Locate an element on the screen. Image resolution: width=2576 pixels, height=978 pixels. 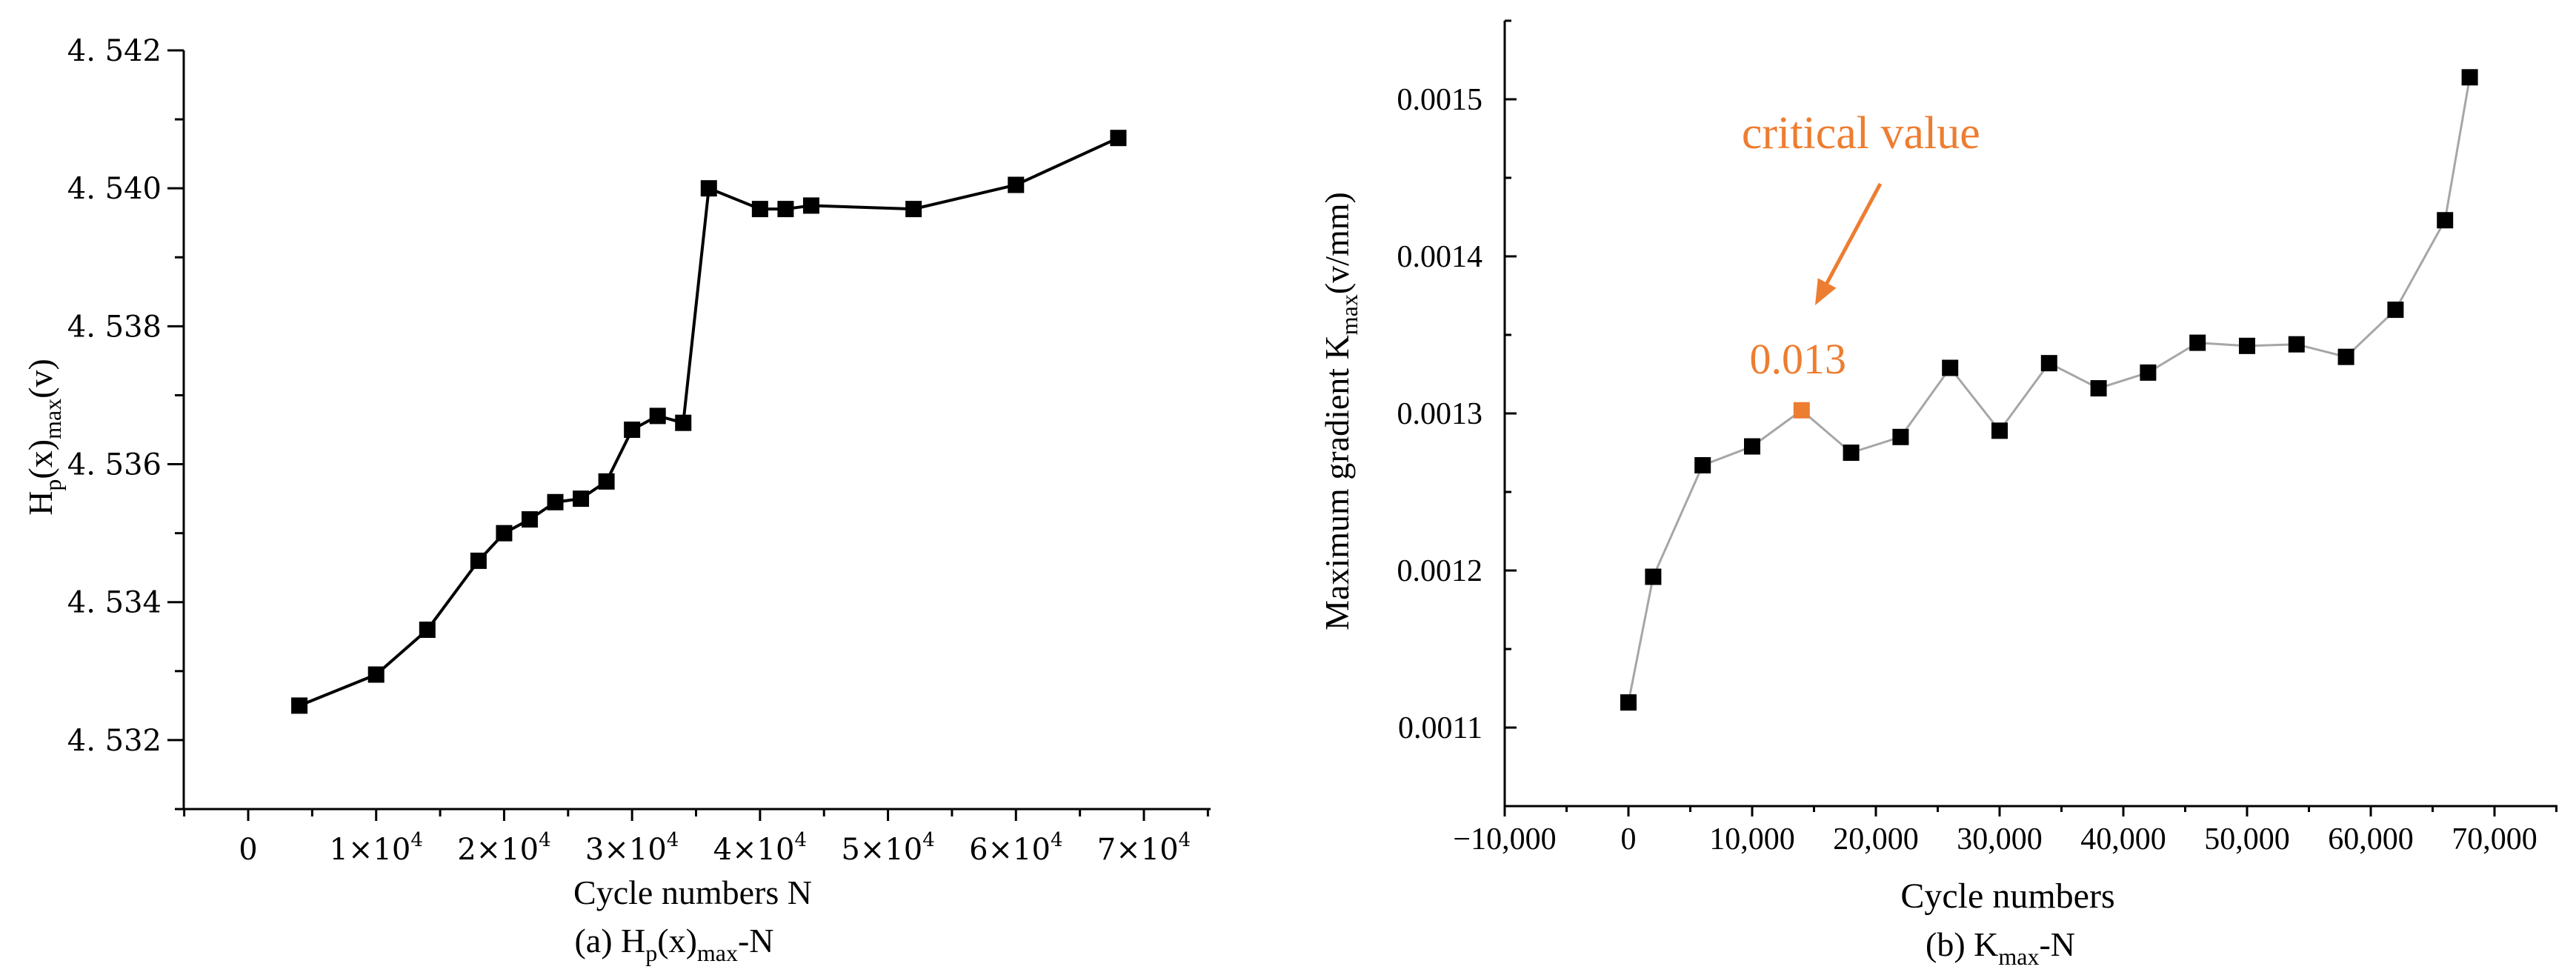
panel-b-annotation-arrow-head is located at coordinates (1826, 292).